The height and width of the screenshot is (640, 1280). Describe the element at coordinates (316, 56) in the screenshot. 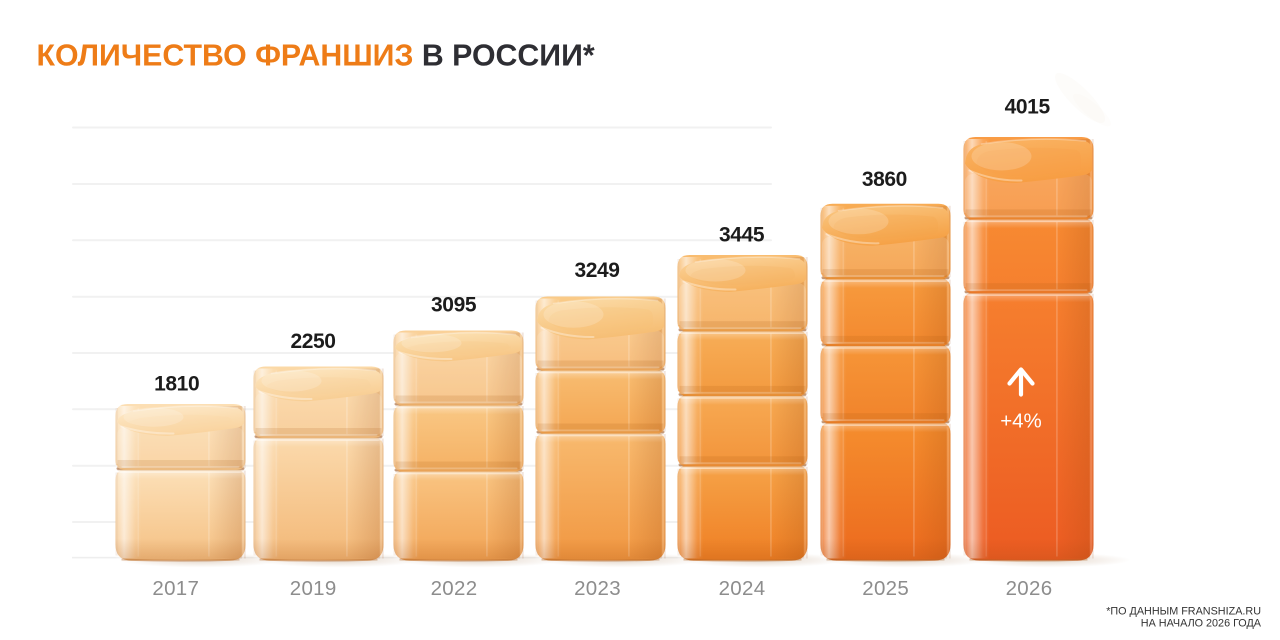

I see `svg-text: КОЛИЧЕСТВО ФРАНШИЗ В РОССИИ*` at that location.